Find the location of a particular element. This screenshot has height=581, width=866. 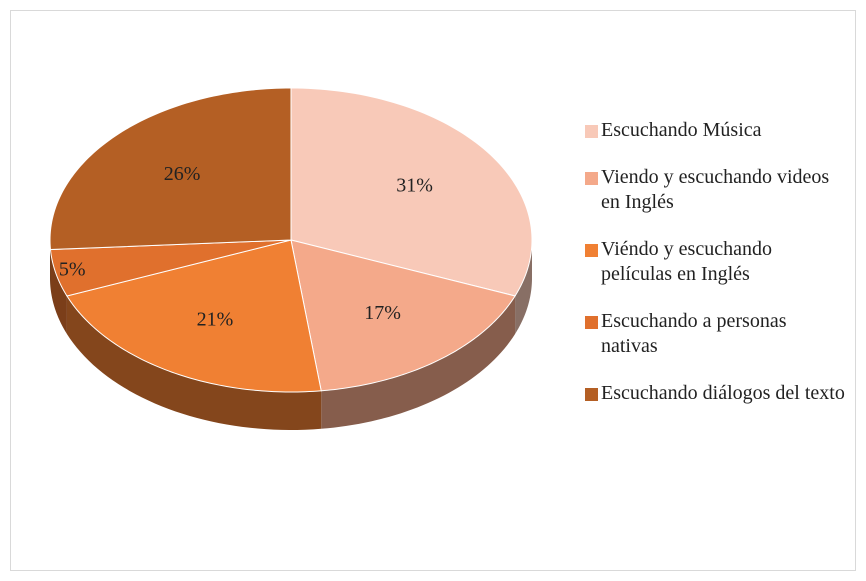

legend-item: Viendo y escuchando videos en Inglés is located at coordinates (716, 190).